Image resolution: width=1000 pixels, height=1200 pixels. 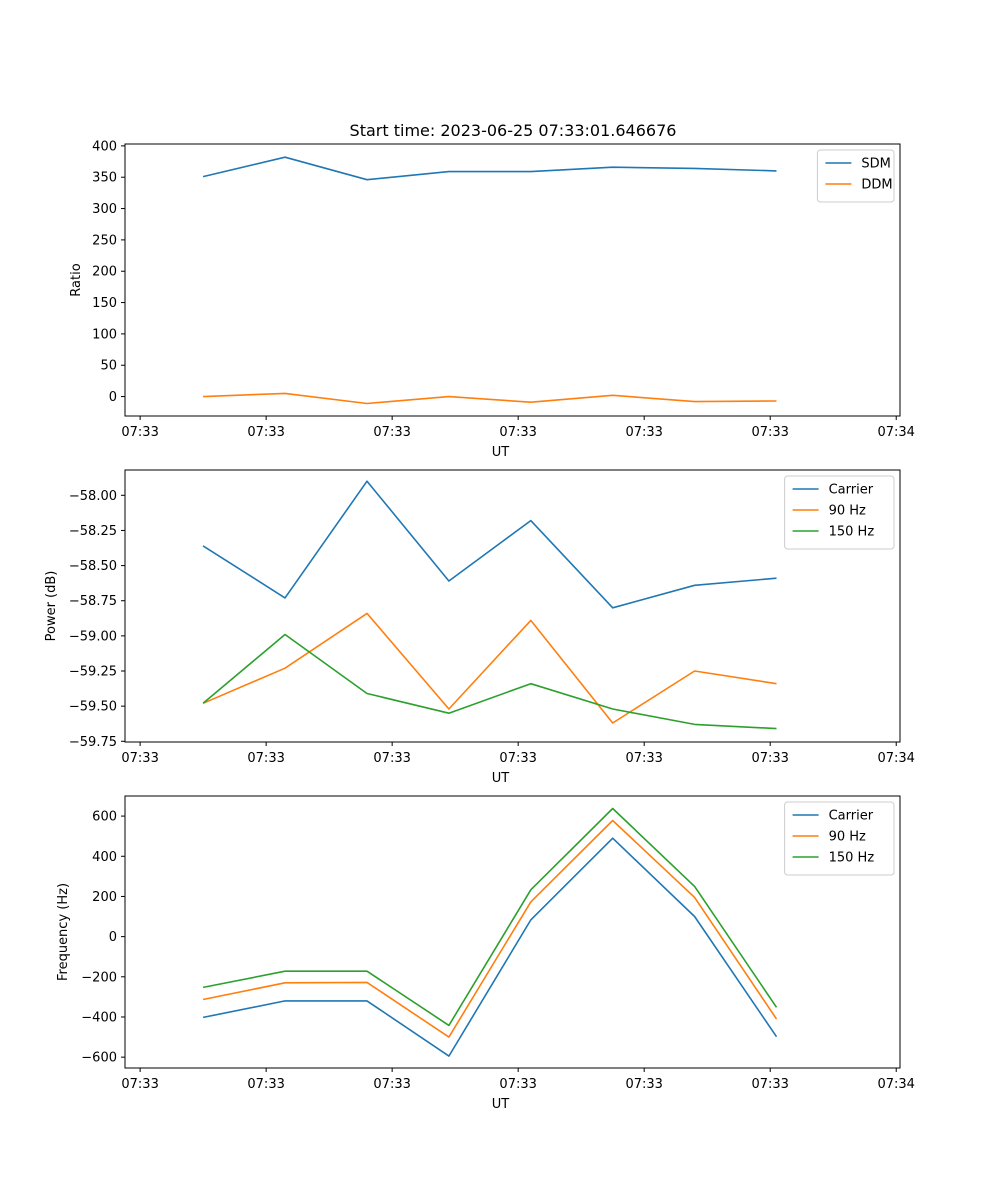 What do you see at coordinates (855, 176) in the screenshot?
I see `legend: SDM DDM` at bounding box center [855, 176].